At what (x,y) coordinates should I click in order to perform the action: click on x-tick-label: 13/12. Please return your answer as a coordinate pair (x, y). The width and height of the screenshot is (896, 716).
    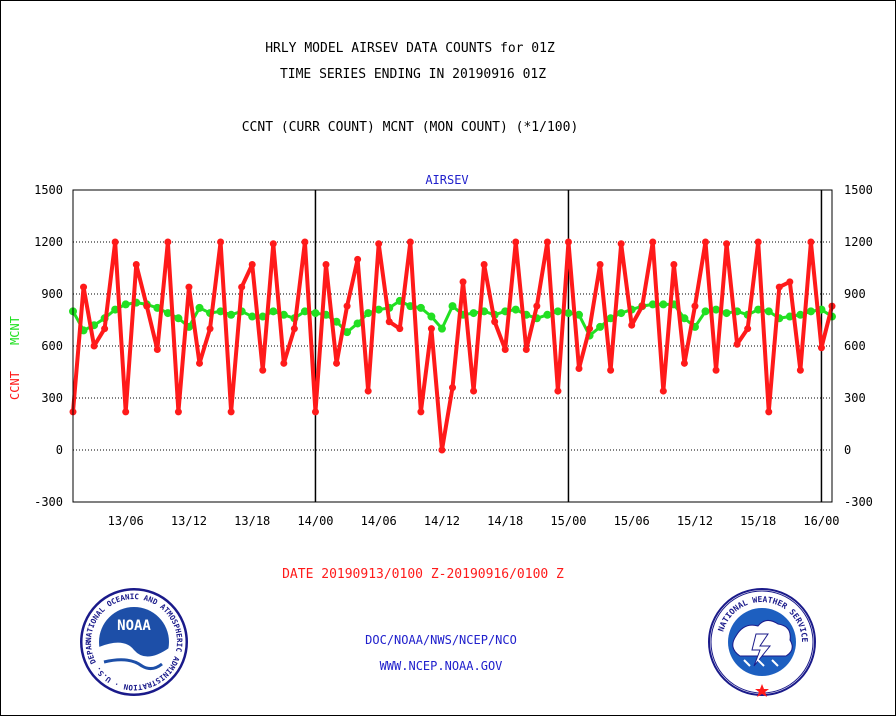
    Looking at the image, I should click on (189, 521).